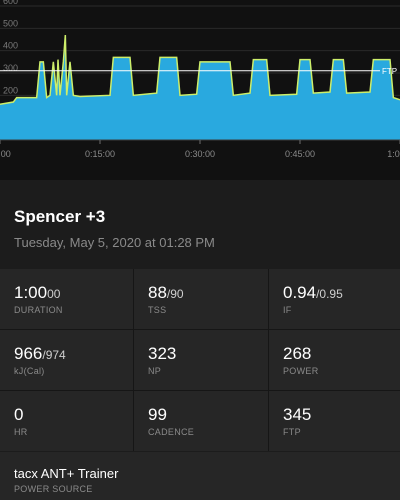 The width and height of the screenshot is (400, 500). Describe the element at coordinates (10, 90) in the screenshot. I see `y-tick-label: 200` at that location.